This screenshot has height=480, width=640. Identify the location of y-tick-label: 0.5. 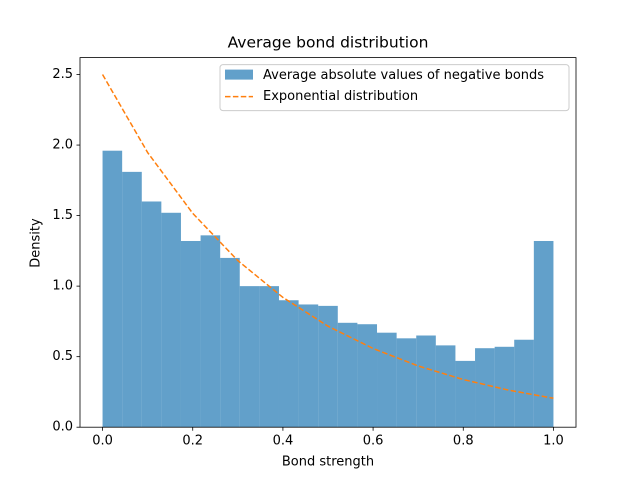
(62, 356).